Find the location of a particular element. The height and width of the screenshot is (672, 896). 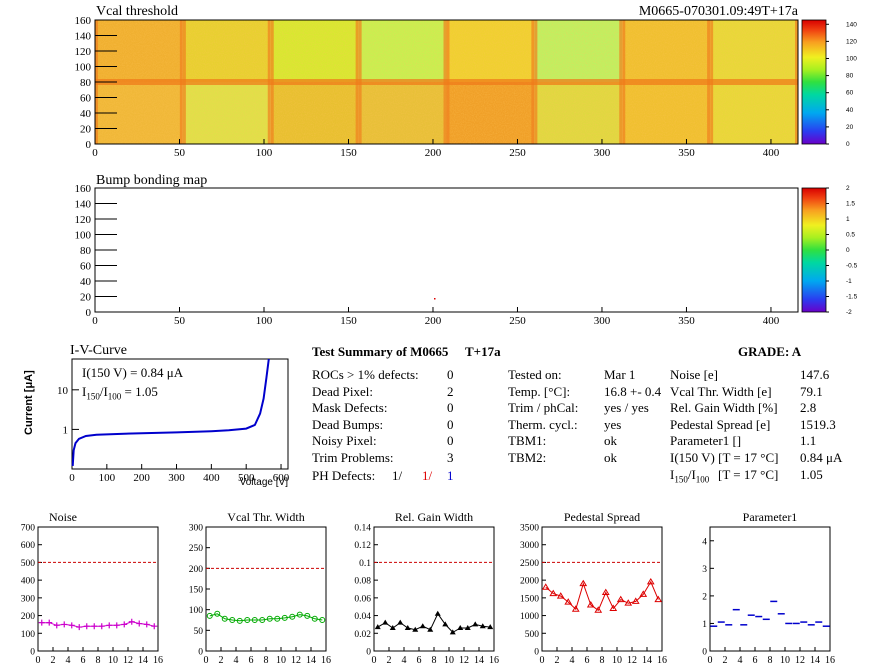

vcal-map-y-tick: 0 is located at coordinates (89, 145).